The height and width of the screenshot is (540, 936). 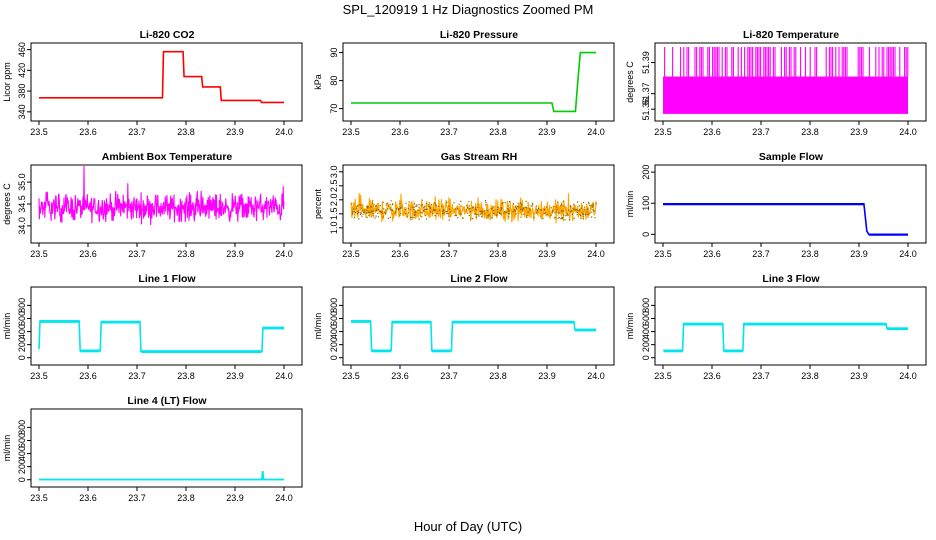 I want to click on y-tick-label: 100, so click(x=646, y=203).